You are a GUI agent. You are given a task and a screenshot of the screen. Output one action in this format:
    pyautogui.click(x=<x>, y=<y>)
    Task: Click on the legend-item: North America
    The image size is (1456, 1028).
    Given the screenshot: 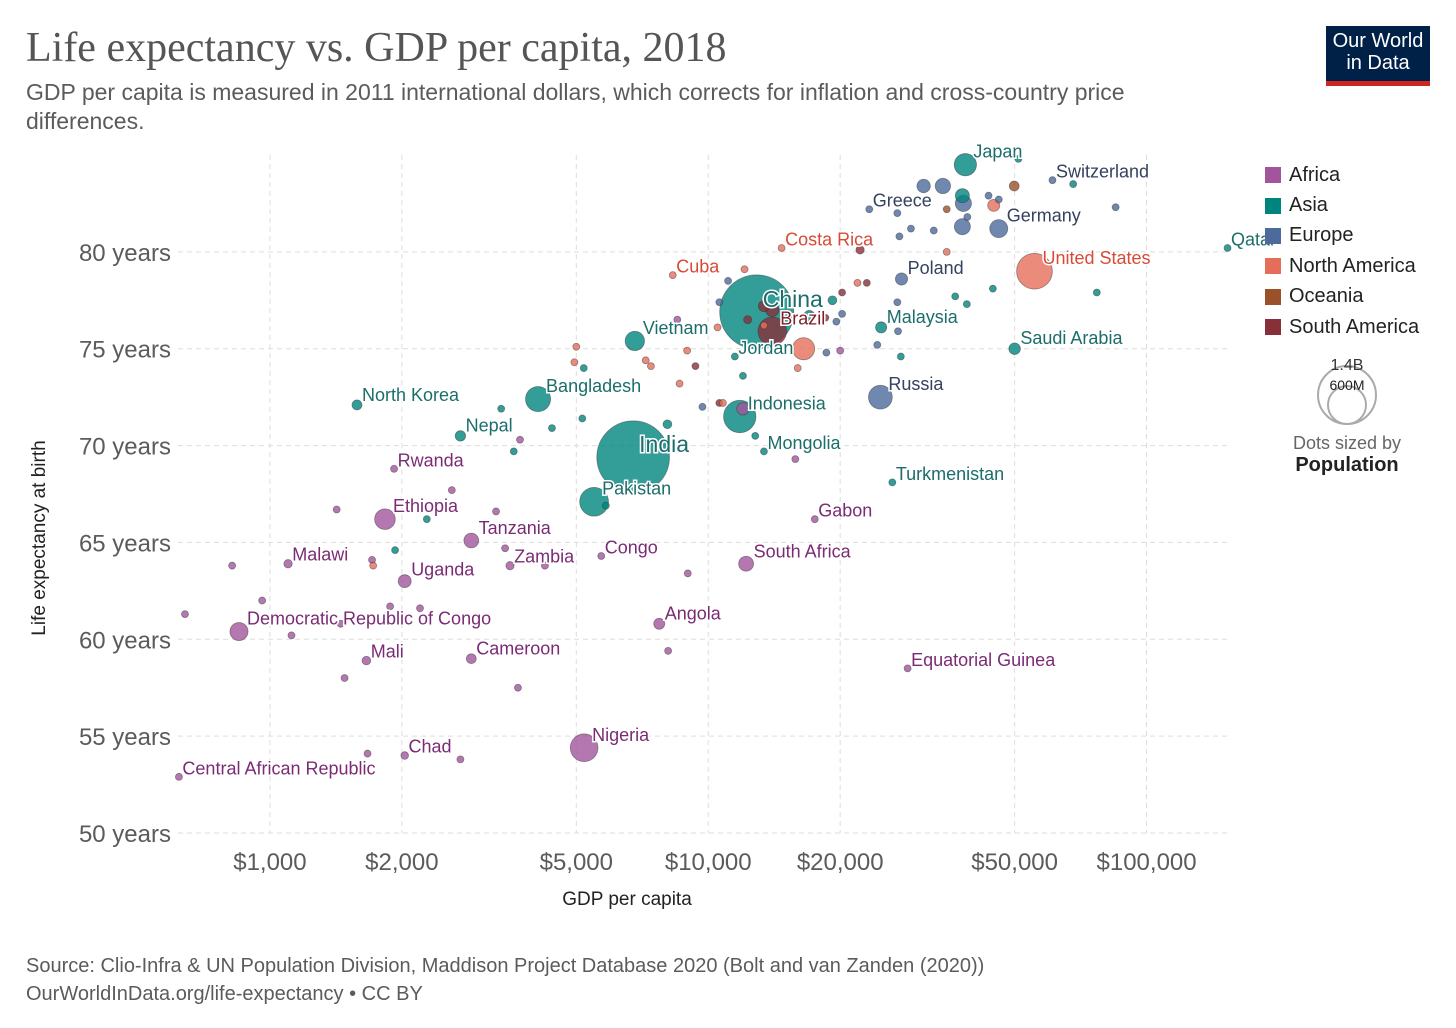 What is the action you would take?
    pyautogui.click(x=1342, y=266)
    